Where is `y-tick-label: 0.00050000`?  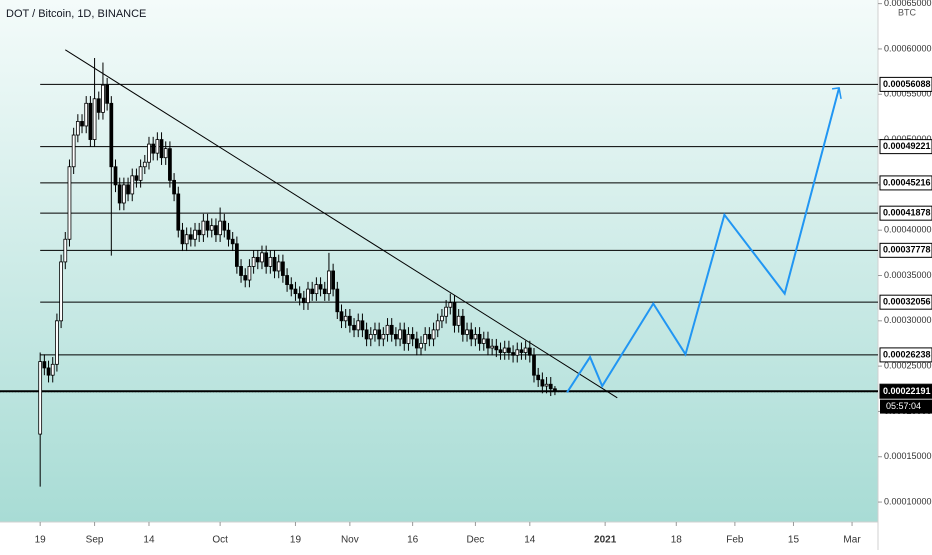
y-tick-label: 0.00050000 is located at coordinates (908, 139).